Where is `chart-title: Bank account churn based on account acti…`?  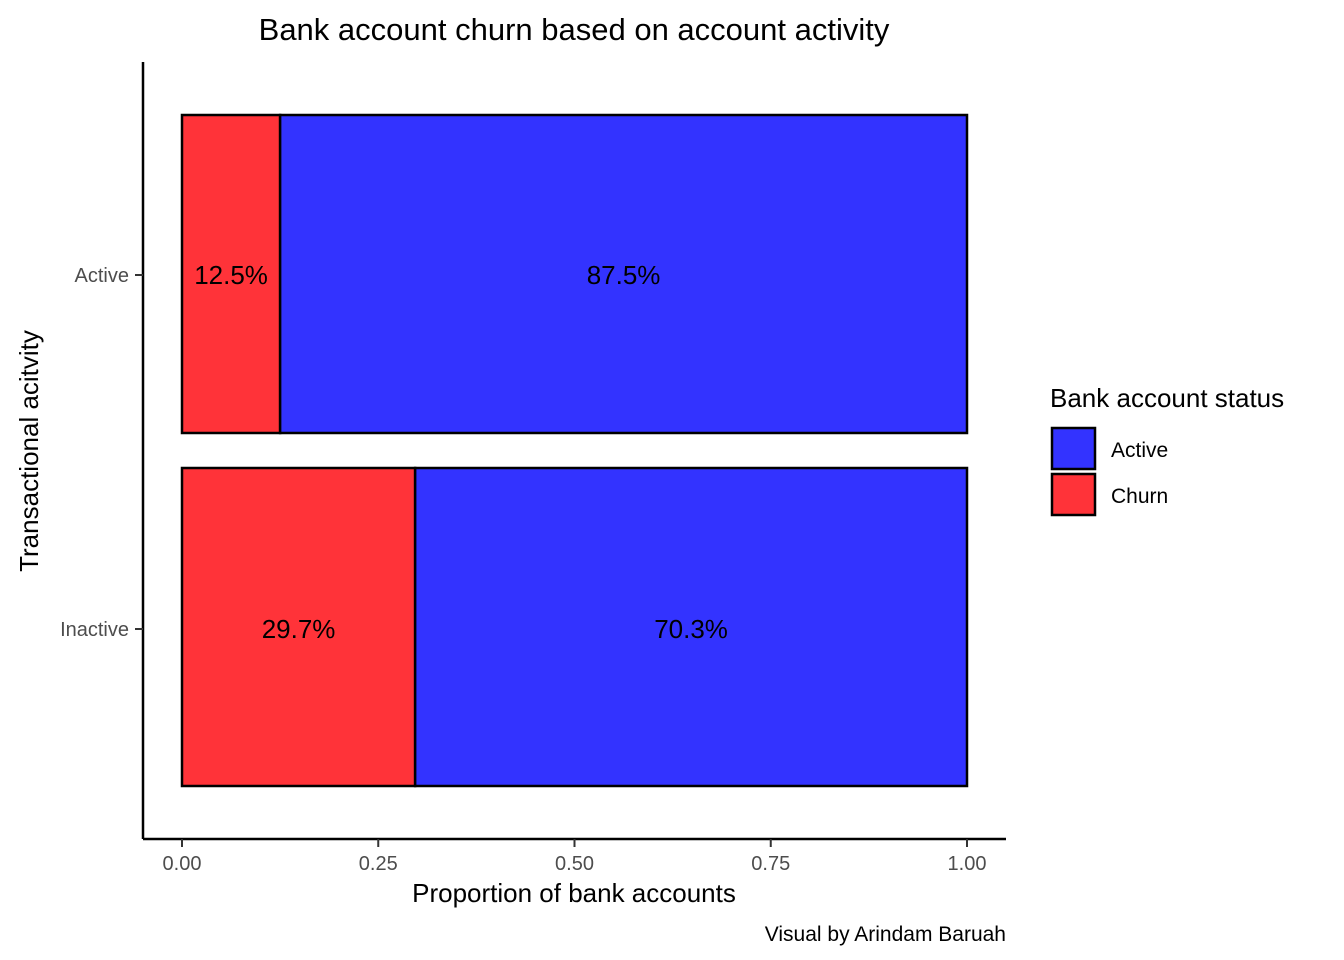
chart-title: Bank account churn based on account acti… is located at coordinates (574, 29).